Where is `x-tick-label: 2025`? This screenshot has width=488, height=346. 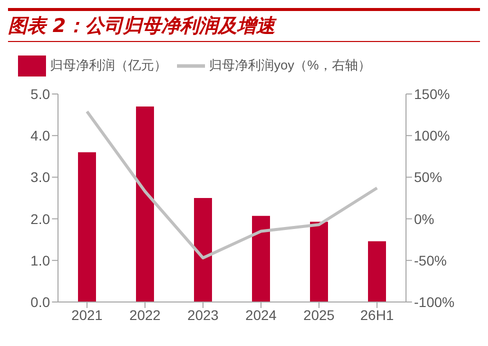
x-tick-label: 2025 is located at coordinates (319, 314).